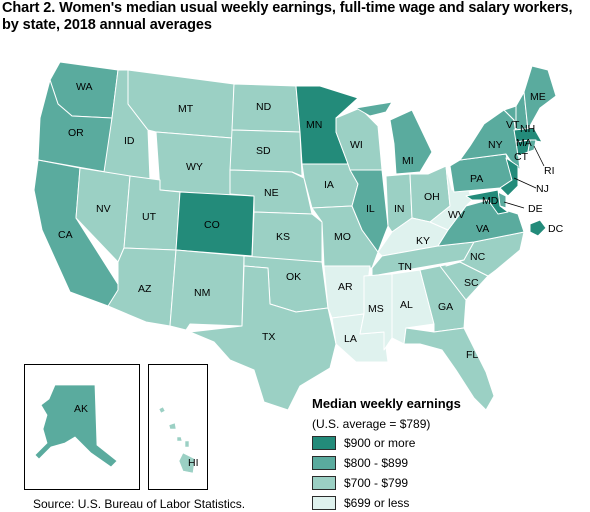 The width and height of the screenshot is (590, 512). What do you see at coordinates (376, 463) in the screenshot?
I see `legend-label: $800 - $899` at bounding box center [376, 463].